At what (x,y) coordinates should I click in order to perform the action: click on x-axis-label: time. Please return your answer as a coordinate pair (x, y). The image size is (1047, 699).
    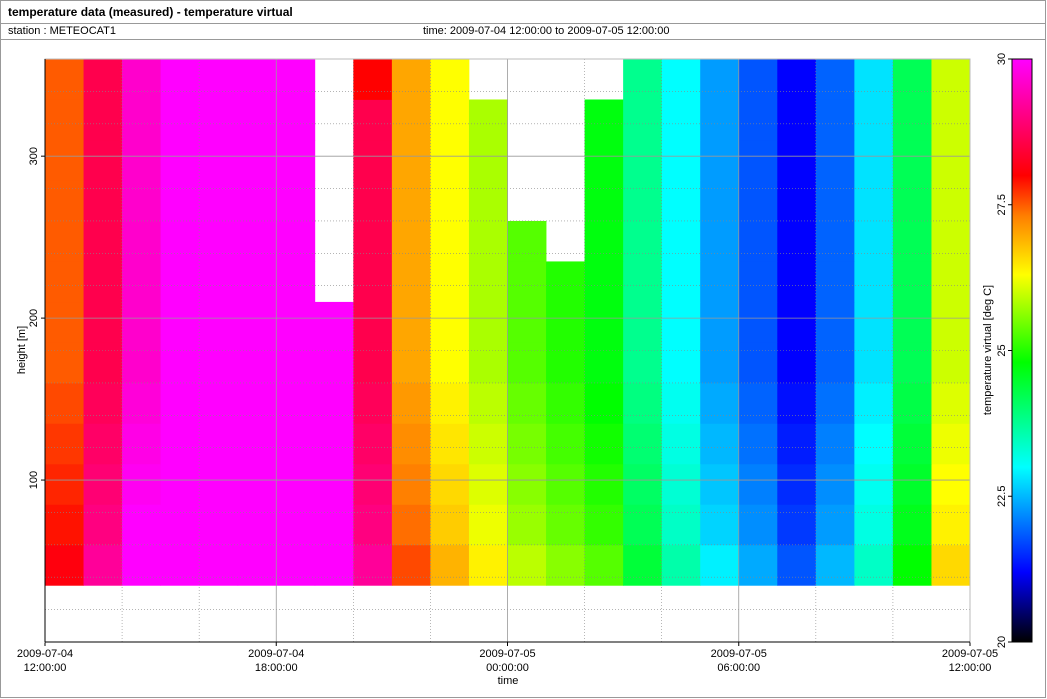
    Looking at the image, I should click on (508, 681).